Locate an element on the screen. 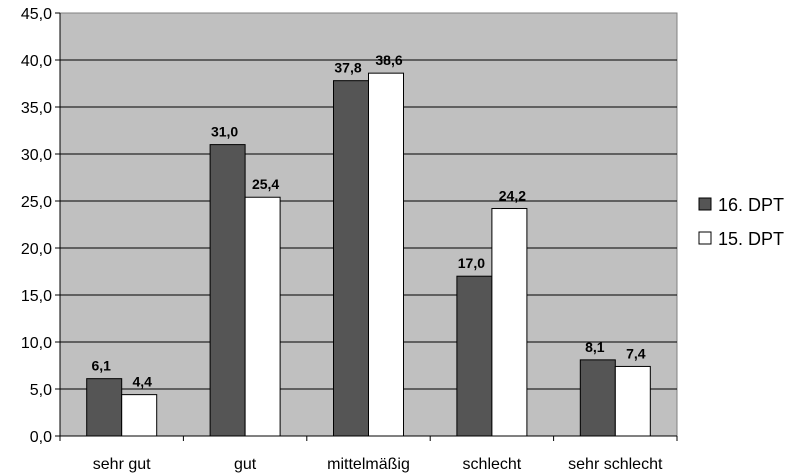  data-label: 7,4 is located at coordinates (636, 353).